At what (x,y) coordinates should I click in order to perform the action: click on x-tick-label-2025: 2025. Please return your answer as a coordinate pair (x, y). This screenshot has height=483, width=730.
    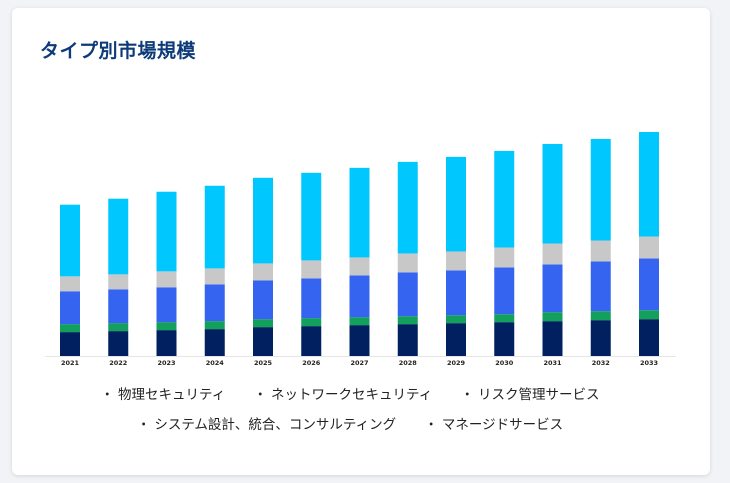
    Looking at the image, I should click on (263, 363).